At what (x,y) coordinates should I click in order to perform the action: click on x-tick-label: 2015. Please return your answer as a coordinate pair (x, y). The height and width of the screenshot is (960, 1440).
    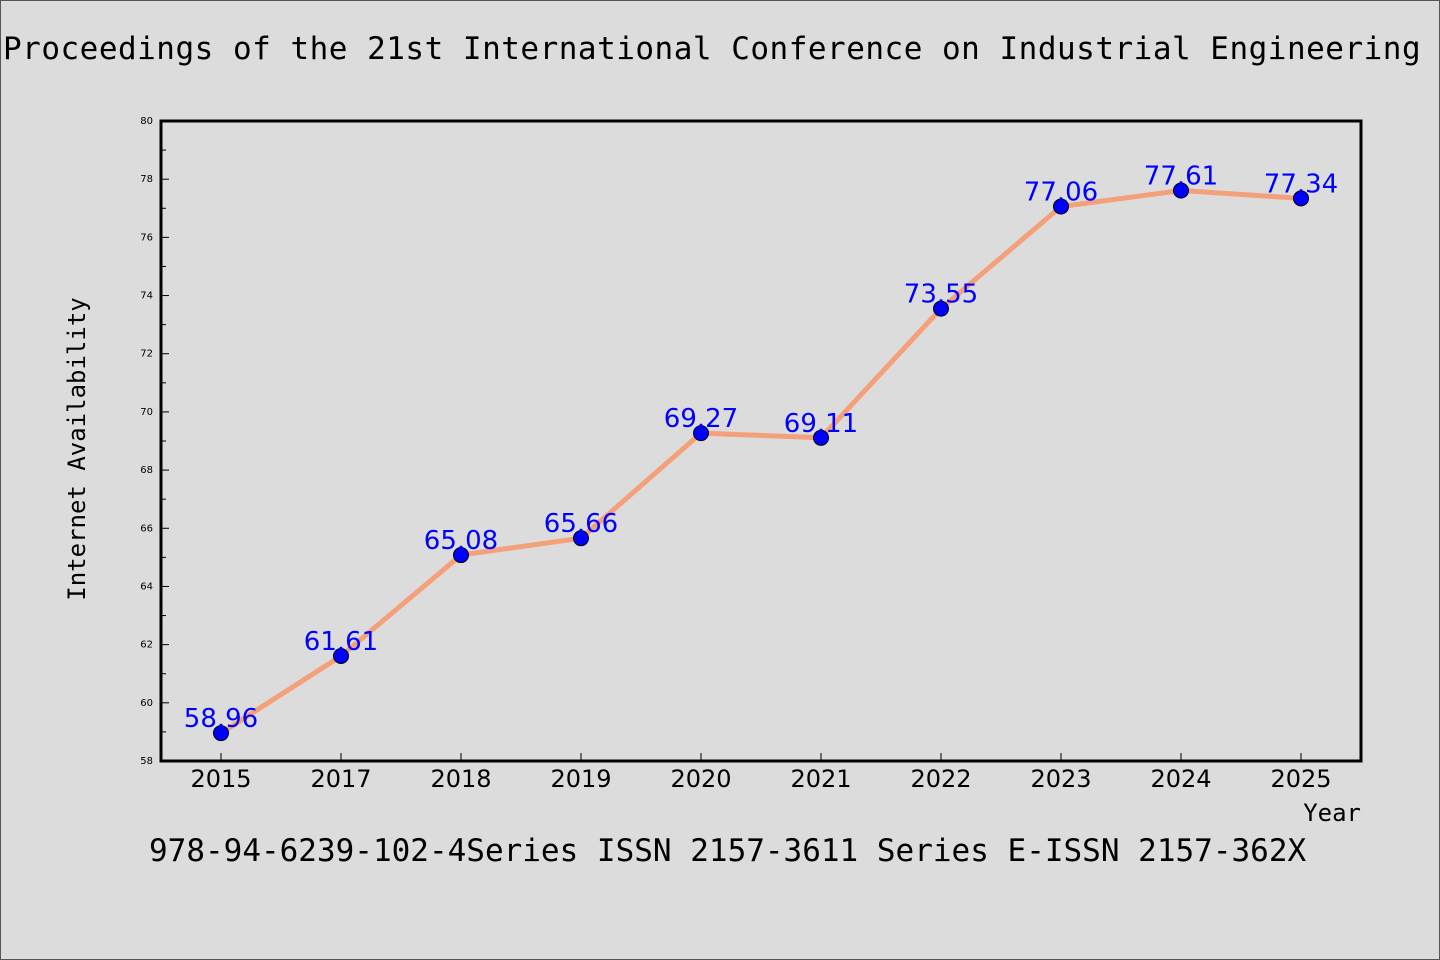
    Looking at the image, I should click on (220, 779).